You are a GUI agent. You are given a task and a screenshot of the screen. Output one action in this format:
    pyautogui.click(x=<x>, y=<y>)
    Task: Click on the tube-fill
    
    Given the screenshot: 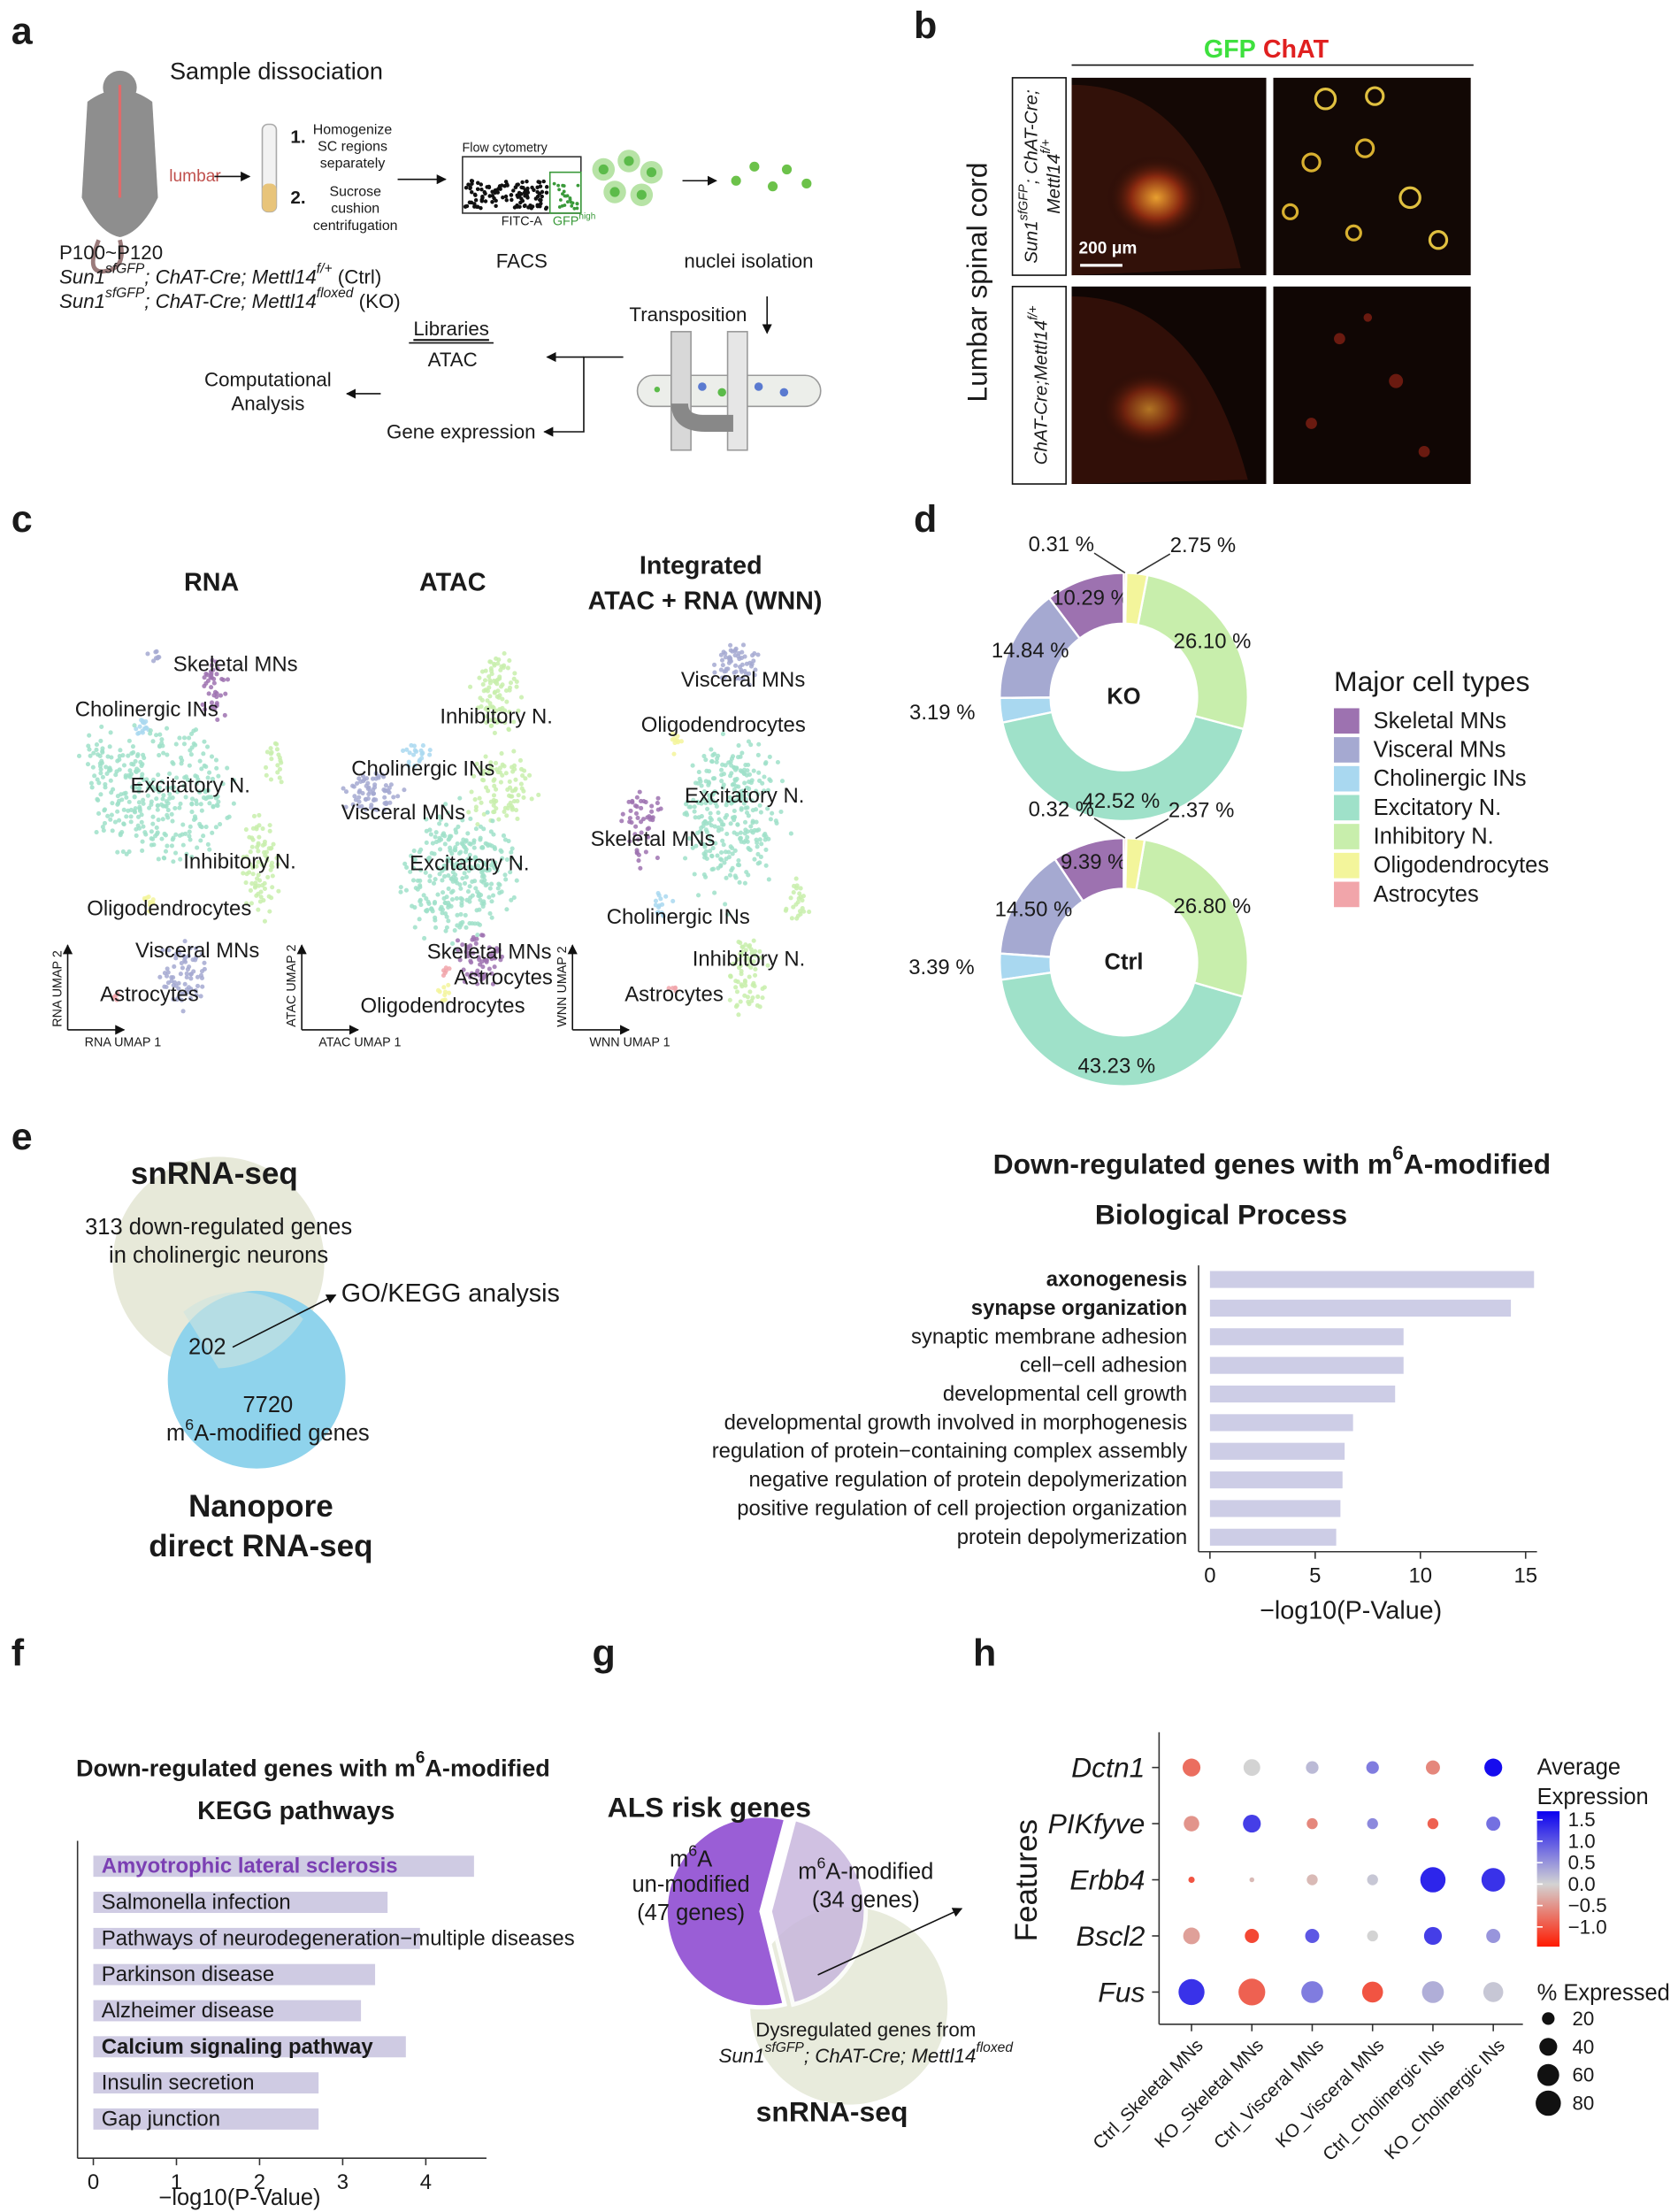 What is the action you would take?
    pyautogui.click(x=269, y=197)
    